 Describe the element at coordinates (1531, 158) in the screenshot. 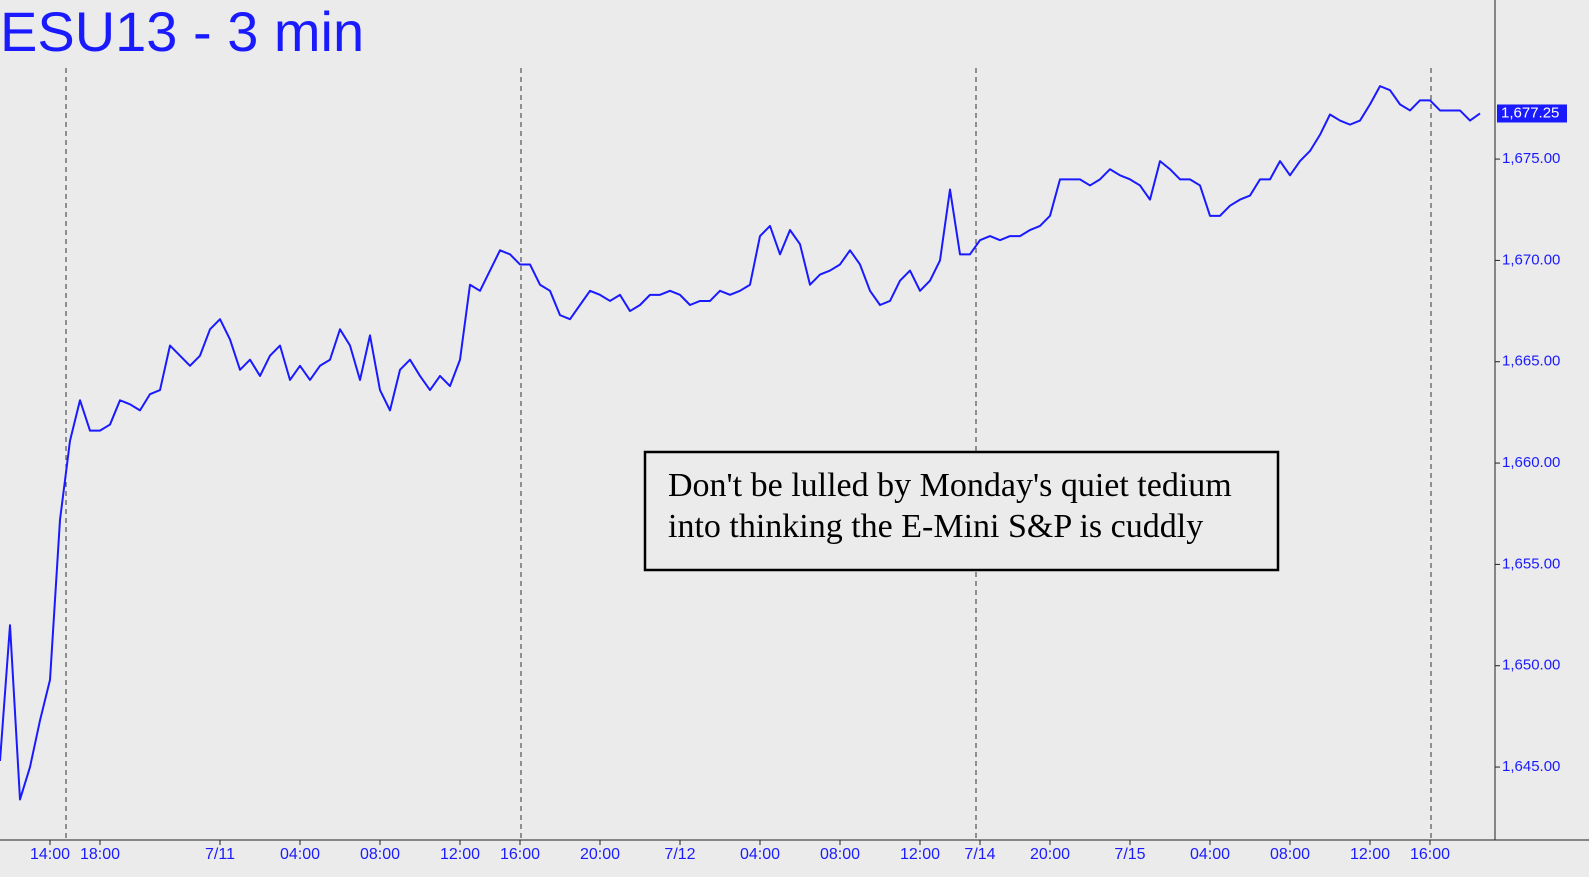

I see `y-tick-label: 1,675.00` at that location.